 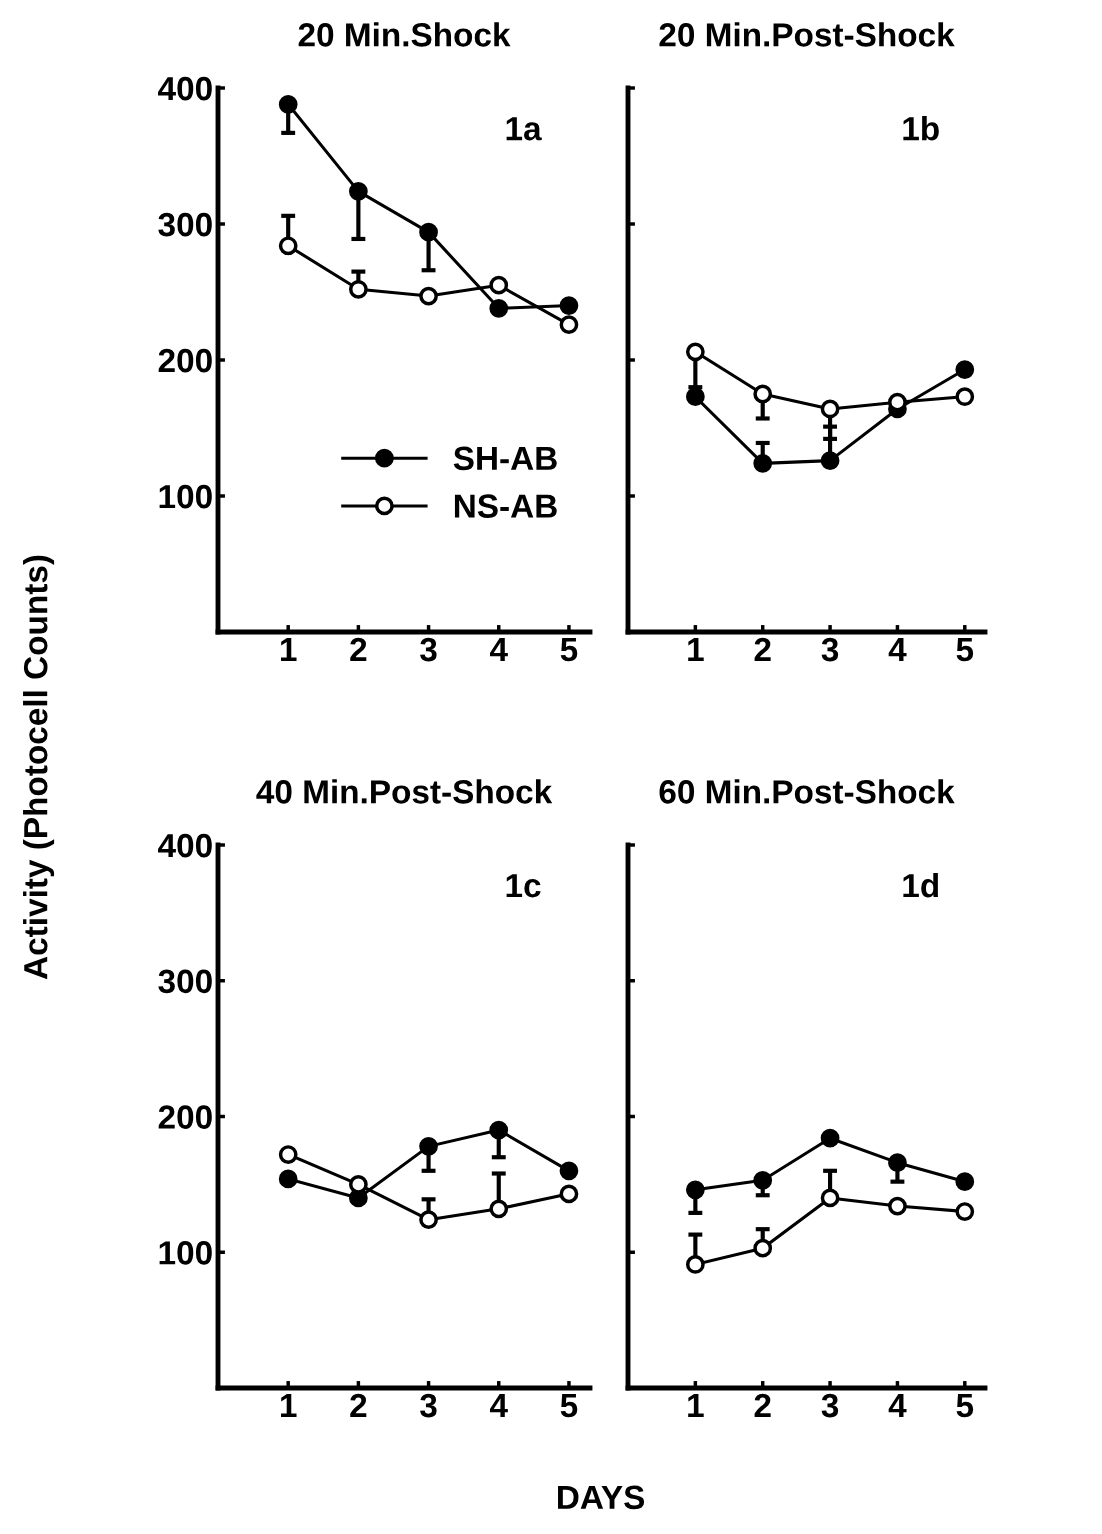 What do you see at coordinates (920, 885) in the screenshot?
I see `annotation: 1d` at bounding box center [920, 885].